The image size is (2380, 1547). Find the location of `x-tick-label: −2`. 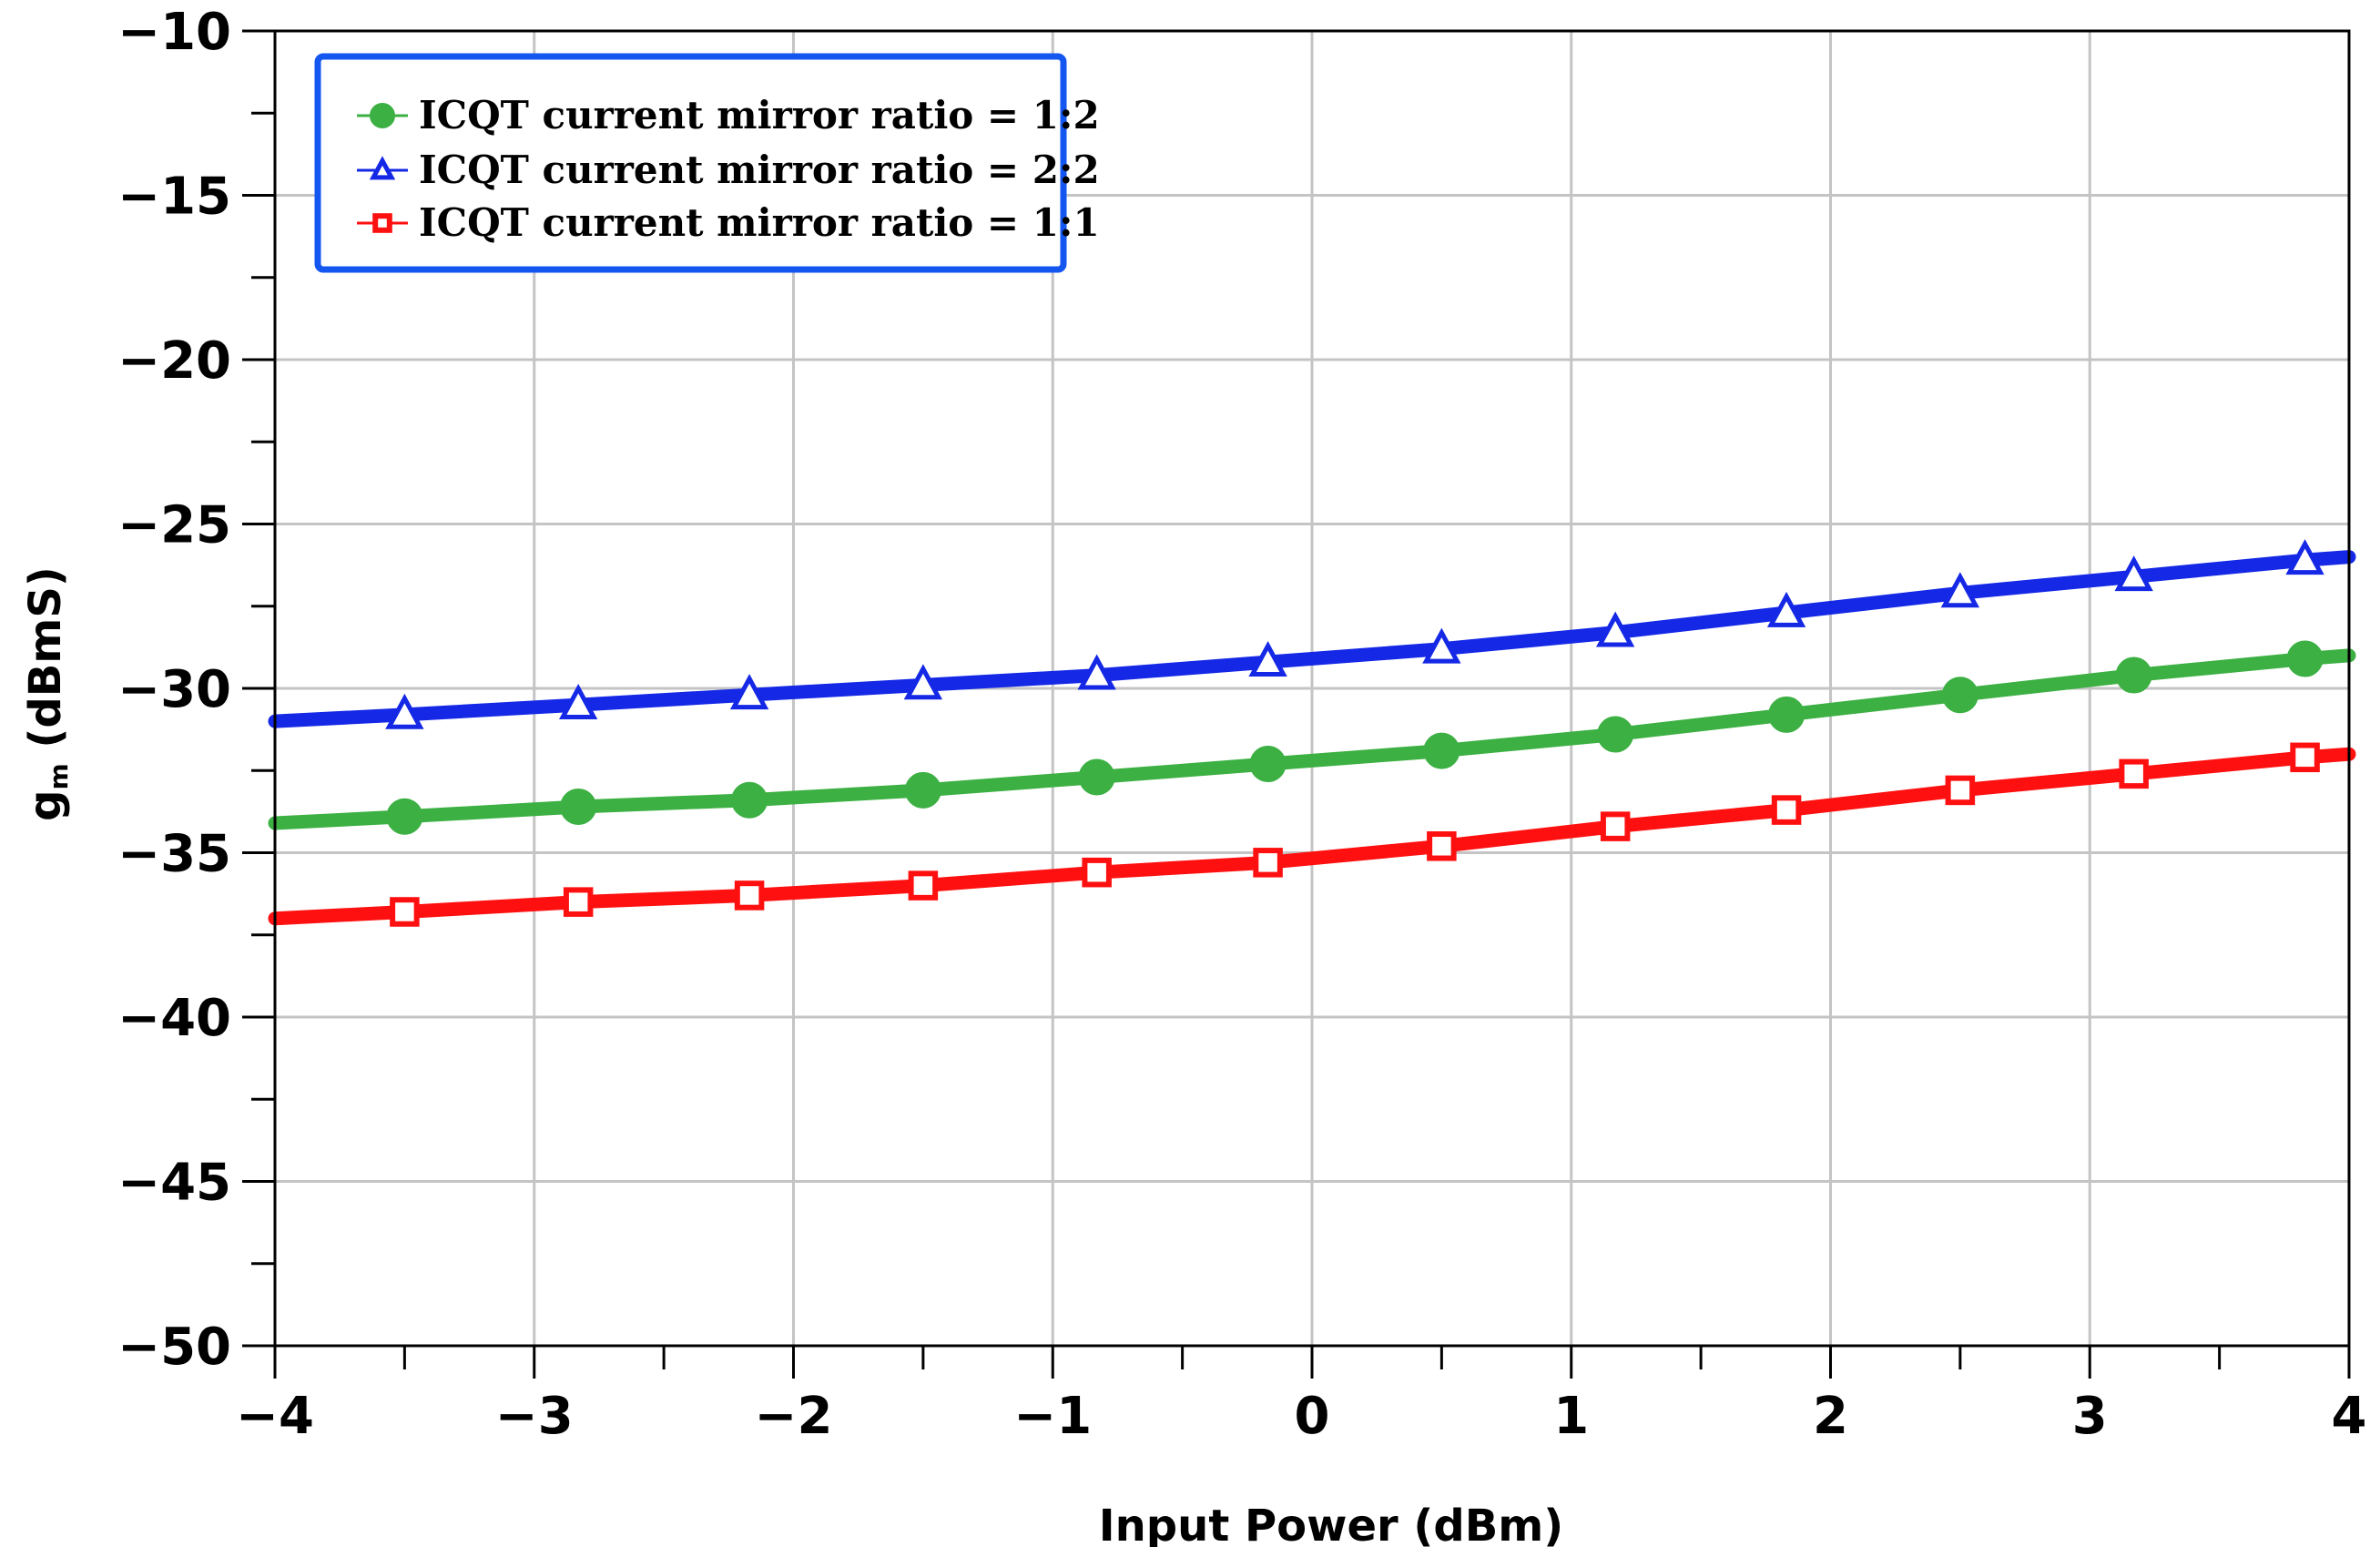

x-tick-label: −2 is located at coordinates (794, 1416).